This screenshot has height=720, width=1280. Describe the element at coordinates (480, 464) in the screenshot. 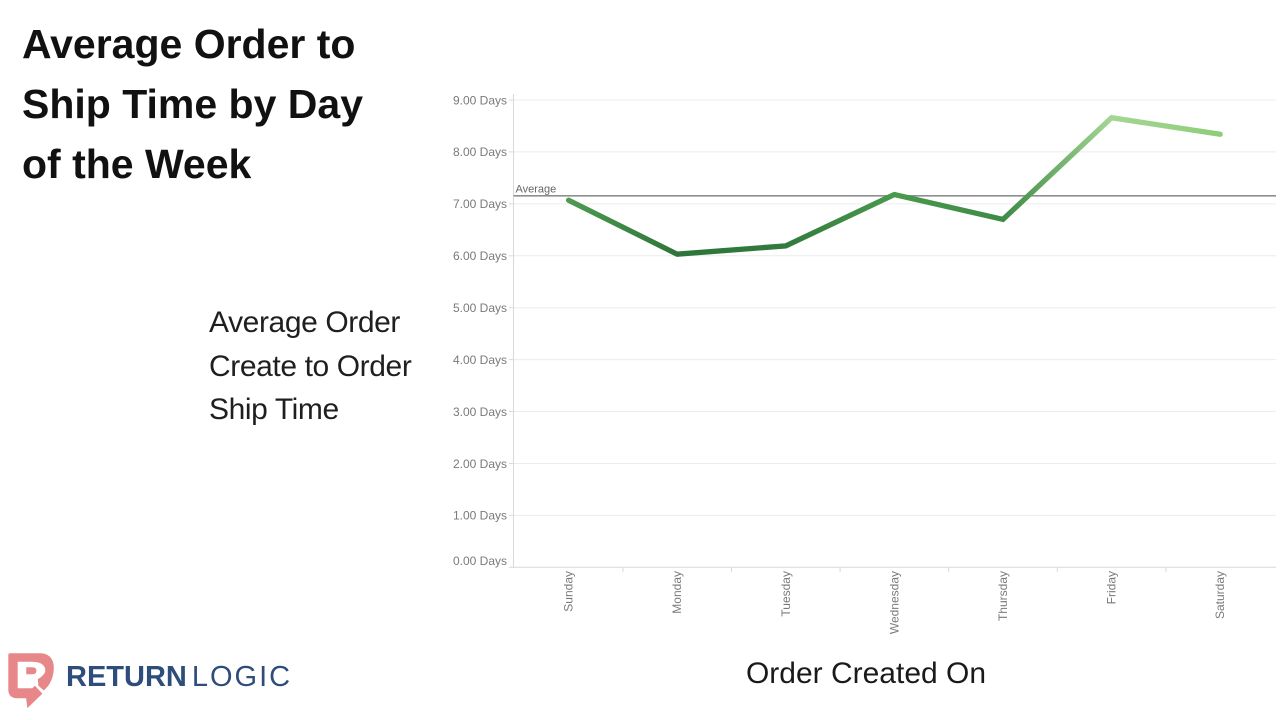

I see `svg-text: 2.00 Days` at that location.